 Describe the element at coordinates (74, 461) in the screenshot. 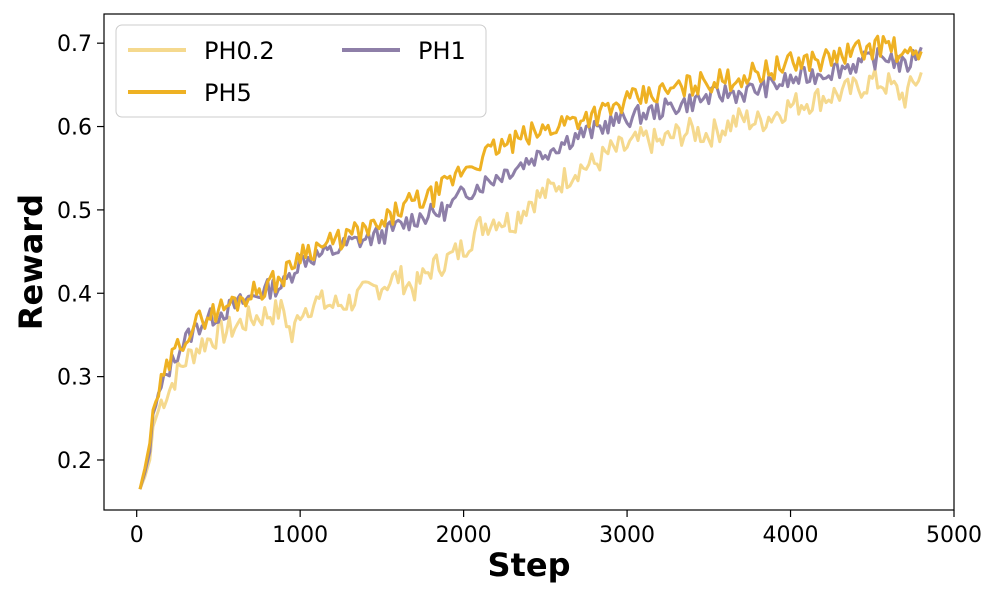

I see `y-tick-label: 0.2` at that location.